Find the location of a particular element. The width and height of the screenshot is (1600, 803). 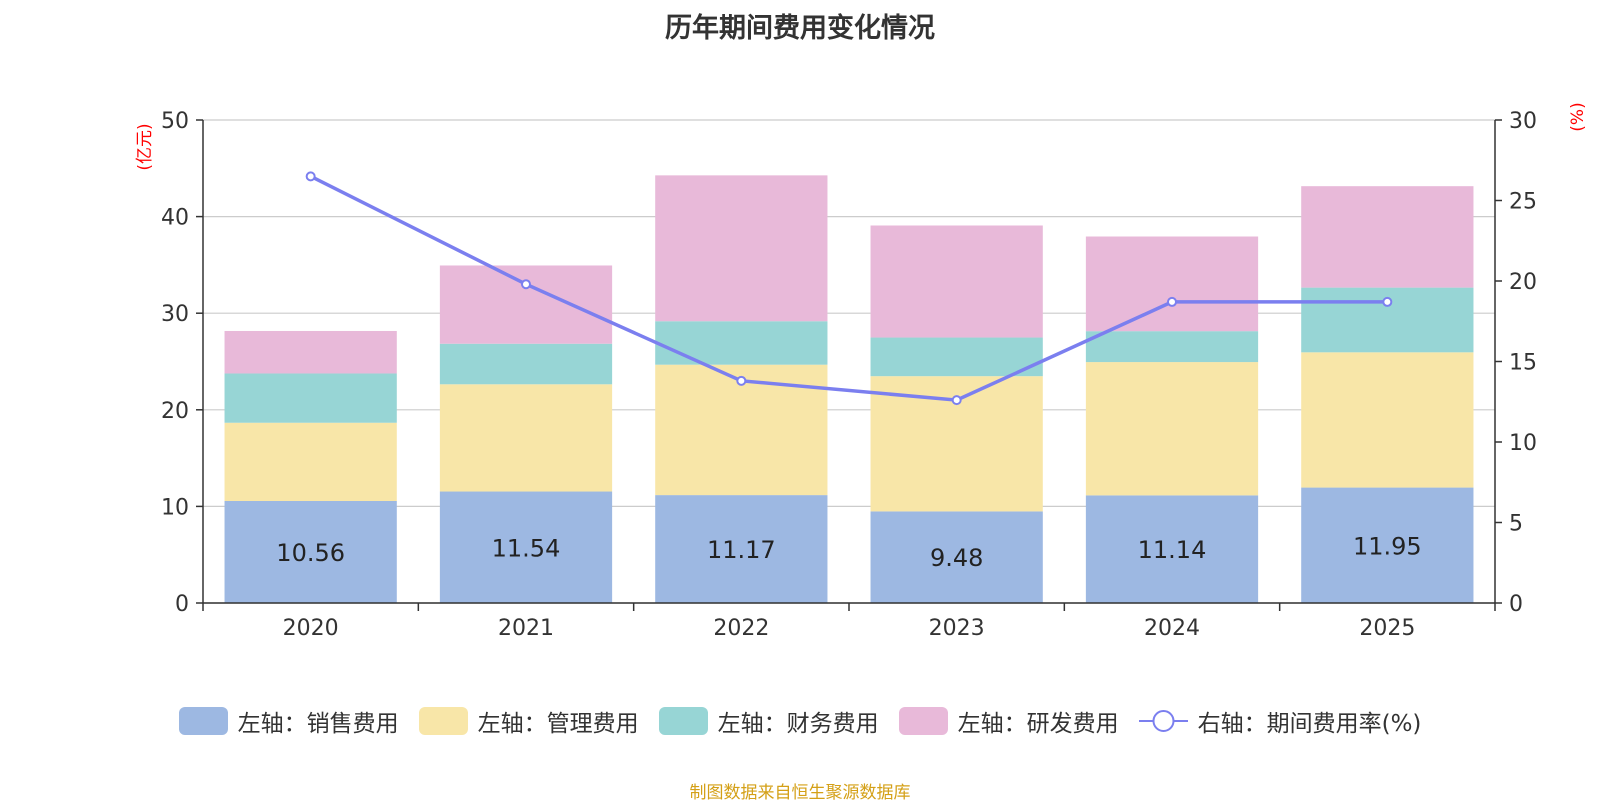

source-note: 制图数据来自恒生聚源数据库 is located at coordinates (800, 793).